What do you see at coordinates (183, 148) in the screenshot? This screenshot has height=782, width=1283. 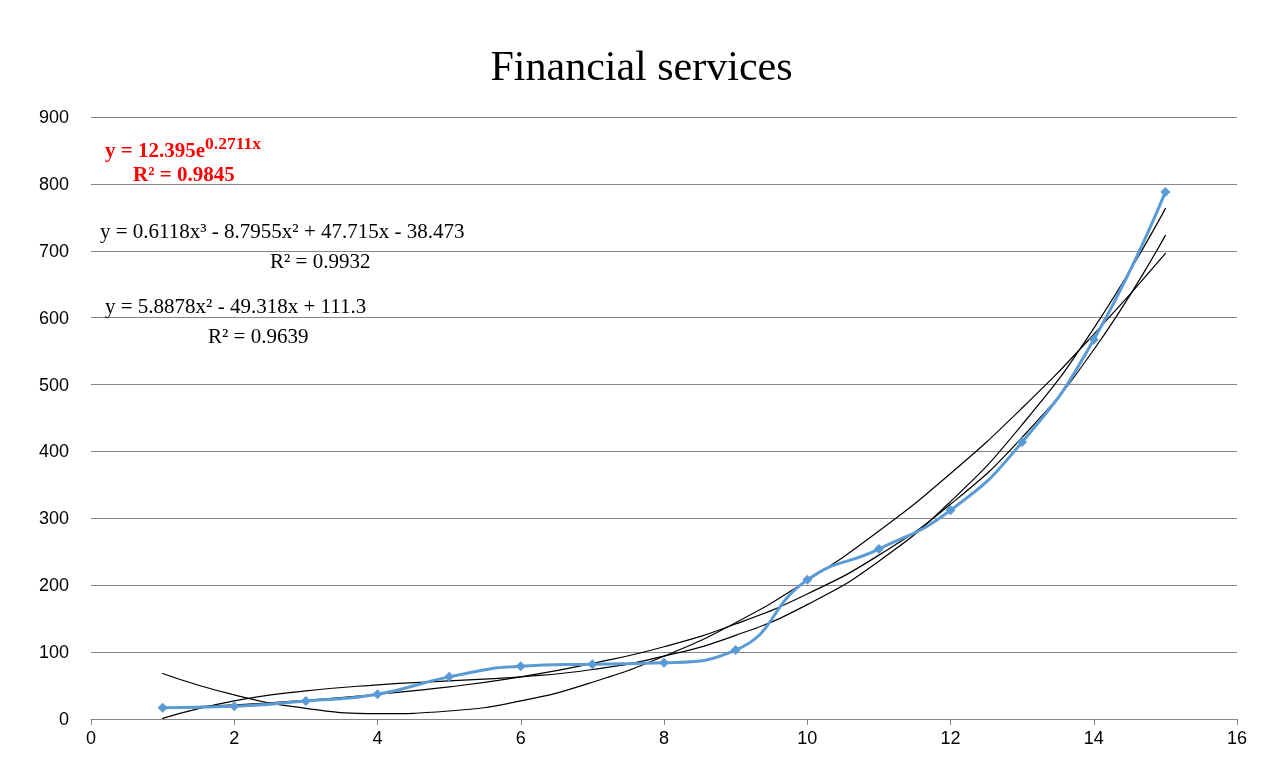 I see `annotation: y = 12.395e$^{0.2711x}$` at bounding box center [183, 148].